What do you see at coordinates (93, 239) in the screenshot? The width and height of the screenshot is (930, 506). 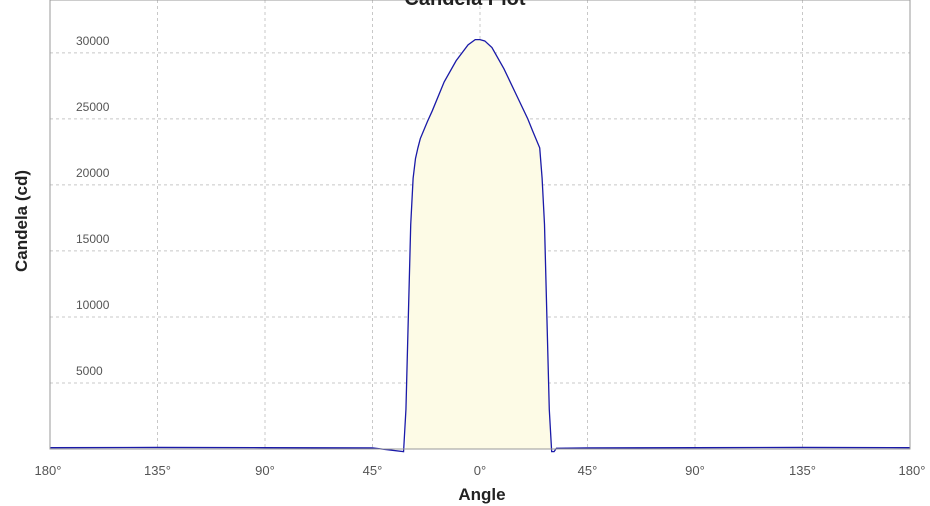 I see `y-tick-label: 15000` at bounding box center [93, 239].